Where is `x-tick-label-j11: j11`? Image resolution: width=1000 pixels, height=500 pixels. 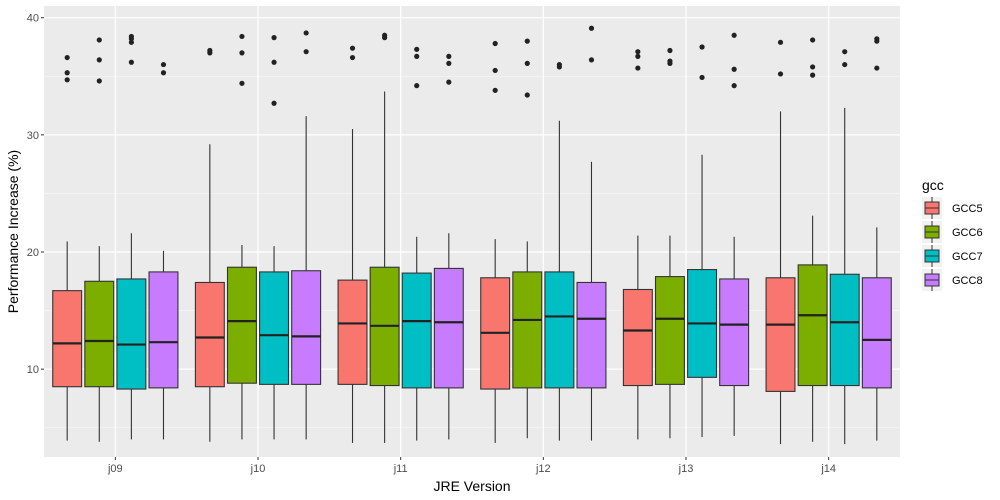
x-tick-label-j11: j11 is located at coordinates (400, 469).